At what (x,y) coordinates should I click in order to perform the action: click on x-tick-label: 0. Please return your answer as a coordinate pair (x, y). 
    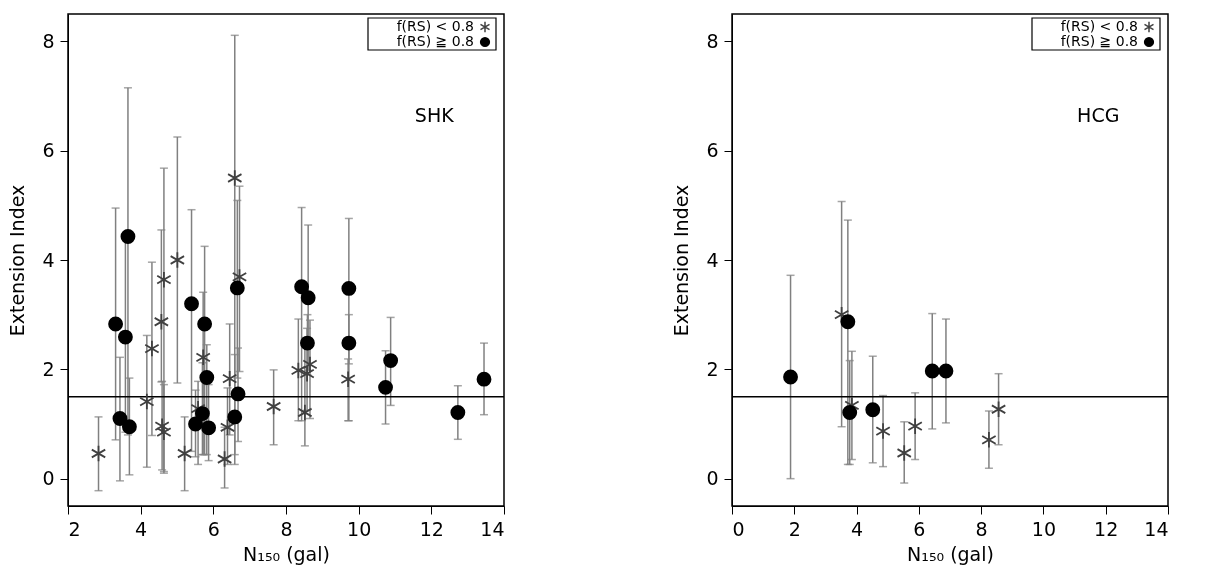
    Looking at the image, I should click on (738, 528).